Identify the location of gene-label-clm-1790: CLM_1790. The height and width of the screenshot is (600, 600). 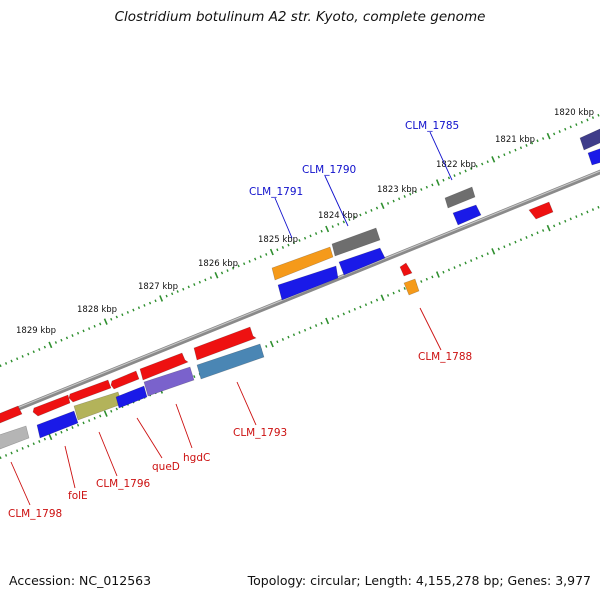
(329, 170).